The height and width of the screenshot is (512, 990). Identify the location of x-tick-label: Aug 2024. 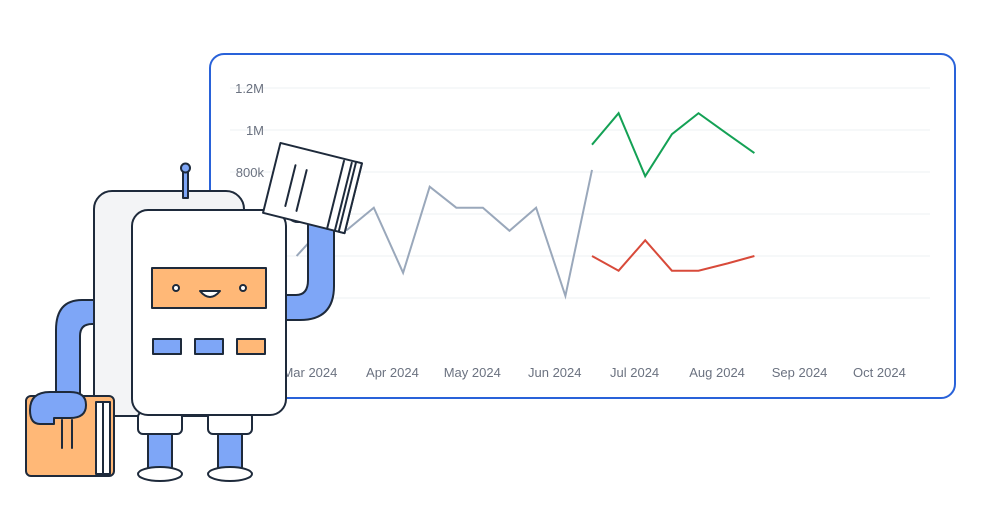
(717, 372).